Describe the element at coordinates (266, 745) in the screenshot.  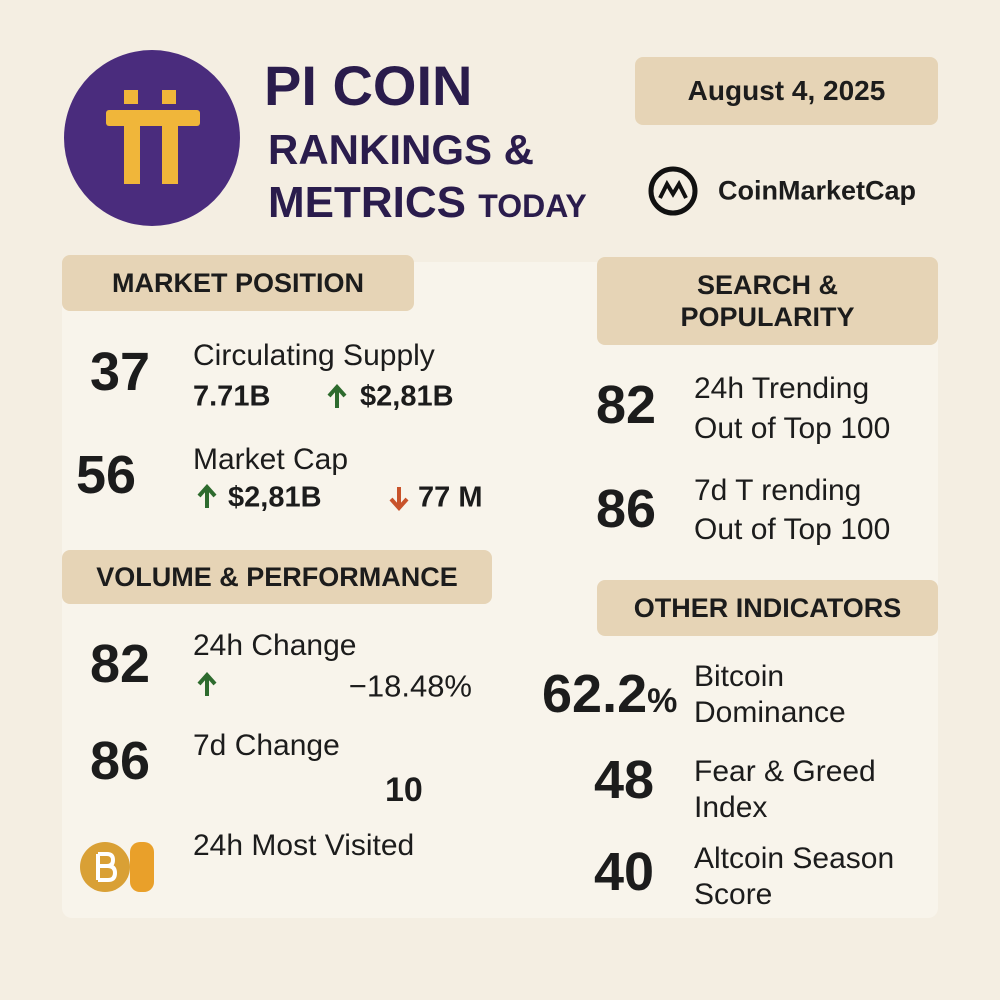
I see `label: 7d Change` at that location.